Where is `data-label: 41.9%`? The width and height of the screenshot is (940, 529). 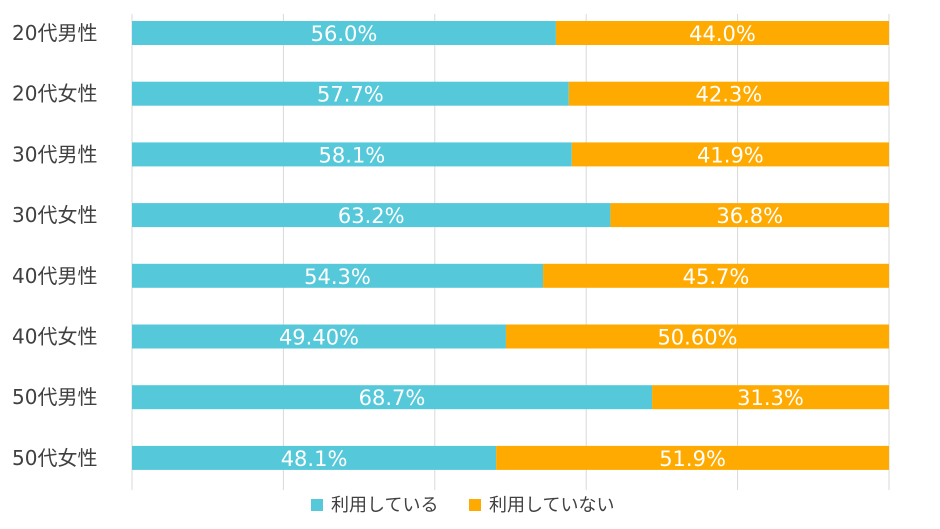 data-label: 41.9% is located at coordinates (730, 155).